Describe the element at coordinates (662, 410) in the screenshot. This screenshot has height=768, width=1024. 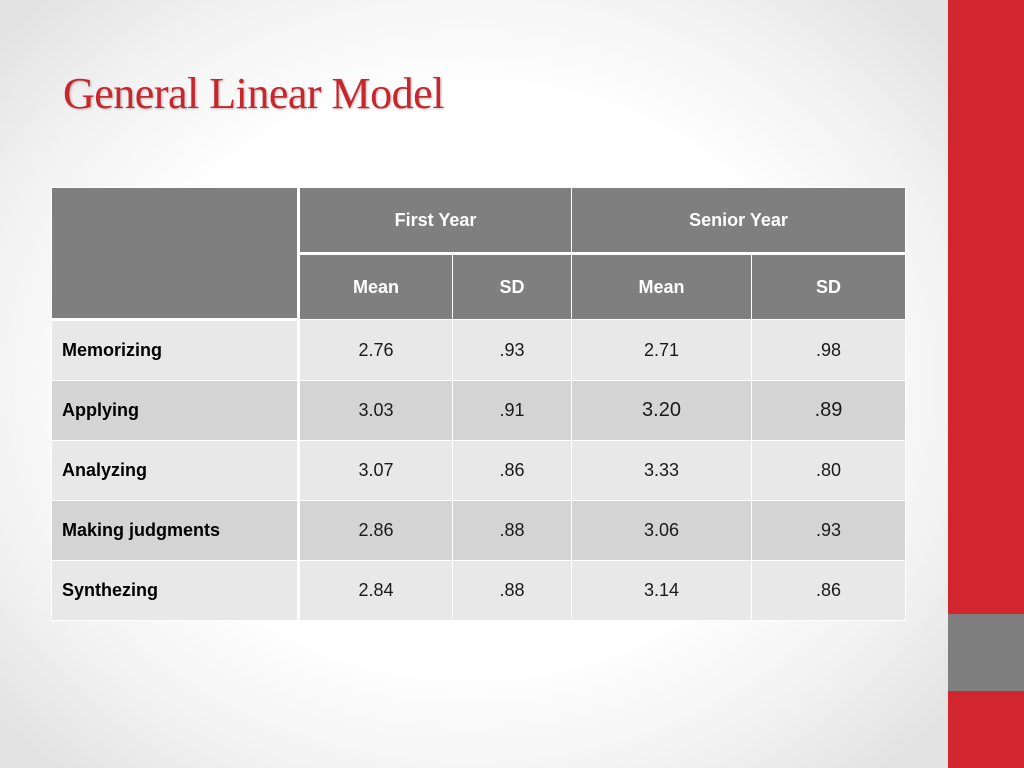
I see `senior-year-mean-cell: 3.20` at that location.